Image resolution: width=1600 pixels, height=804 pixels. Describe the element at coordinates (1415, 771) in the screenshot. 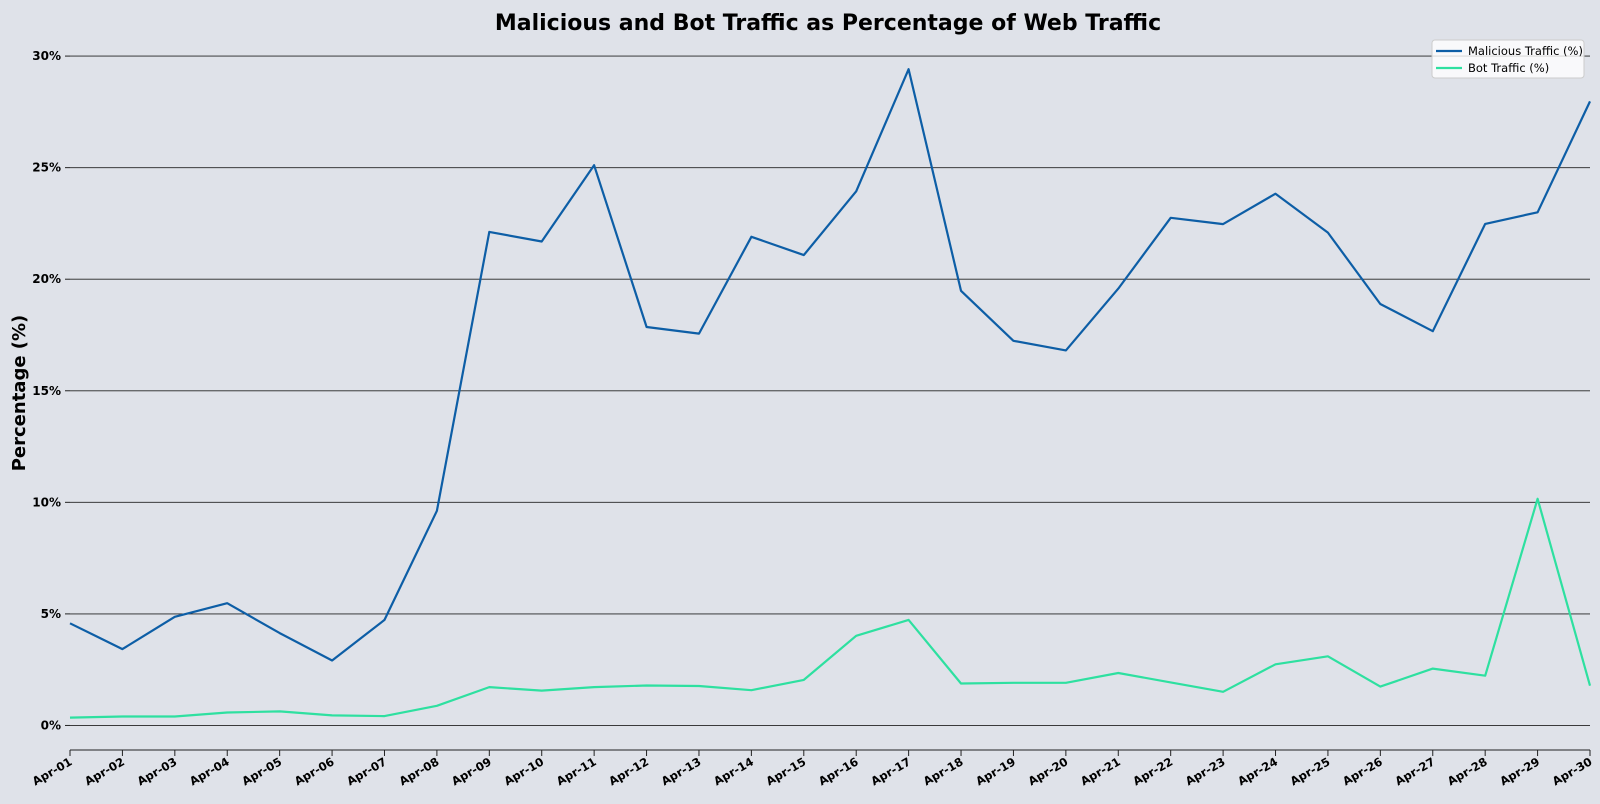

I see `x-tick-label: Apr-27` at that location.